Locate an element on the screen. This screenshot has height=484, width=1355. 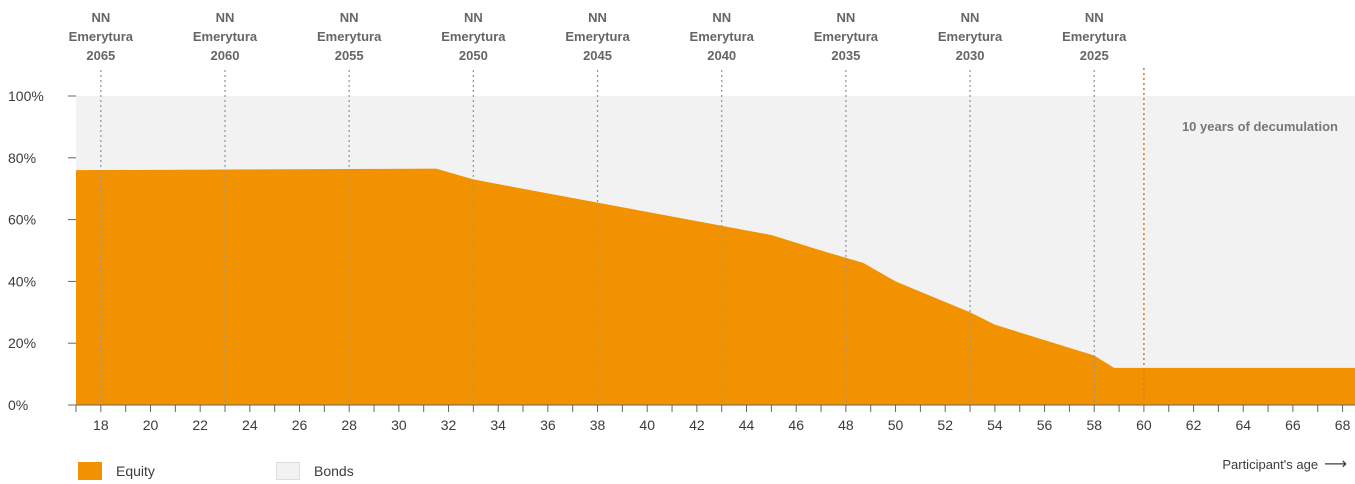
fund-label-line3: 2025 is located at coordinates (1094, 55).